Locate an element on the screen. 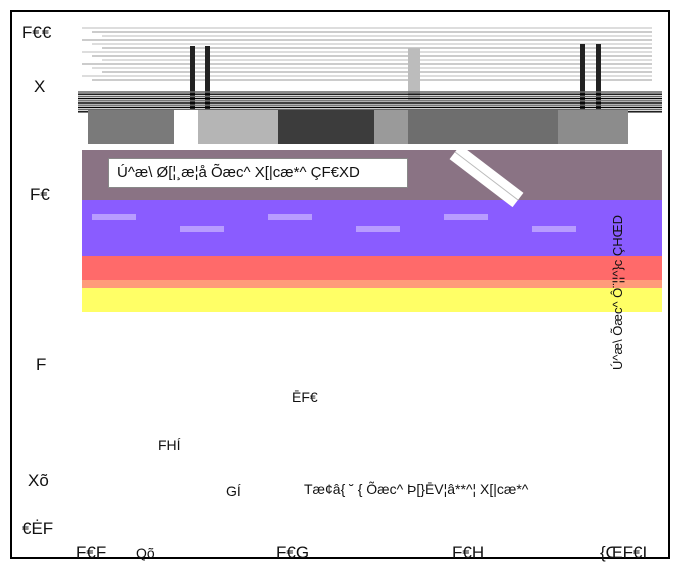  inline-label-3: GÍ is located at coordinates (233, 491).